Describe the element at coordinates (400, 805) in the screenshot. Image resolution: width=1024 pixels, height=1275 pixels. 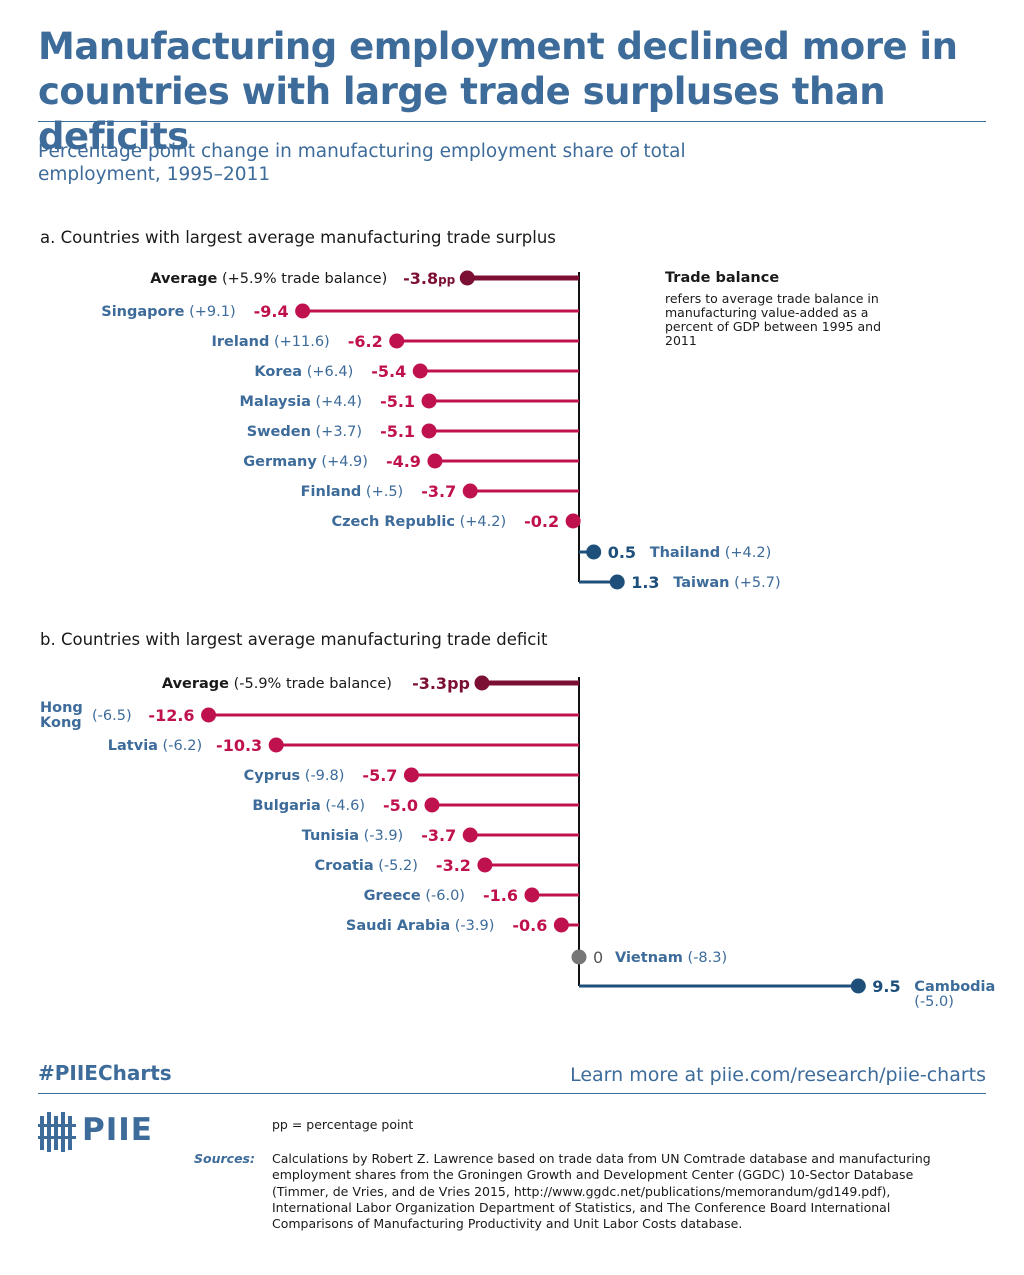
I see `value-label: -5.0` at that location.